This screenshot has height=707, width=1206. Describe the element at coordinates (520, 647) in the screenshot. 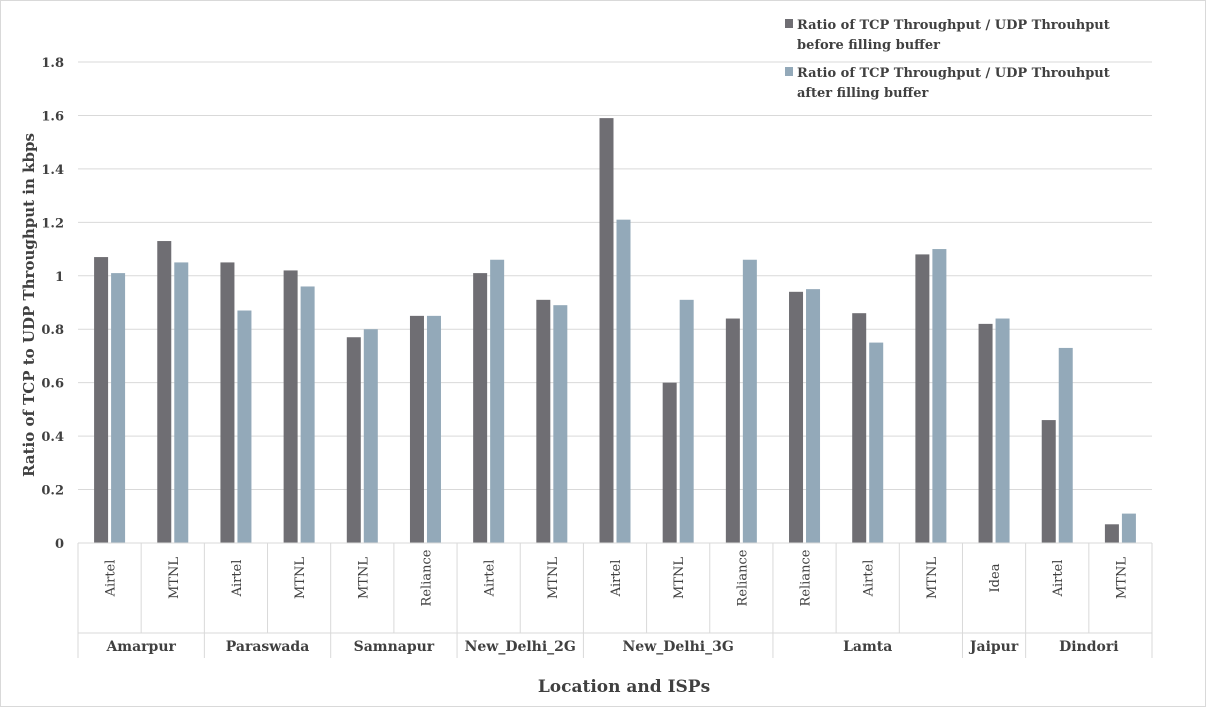

I see `x-group-label: New_Delhi_2G` at that location.